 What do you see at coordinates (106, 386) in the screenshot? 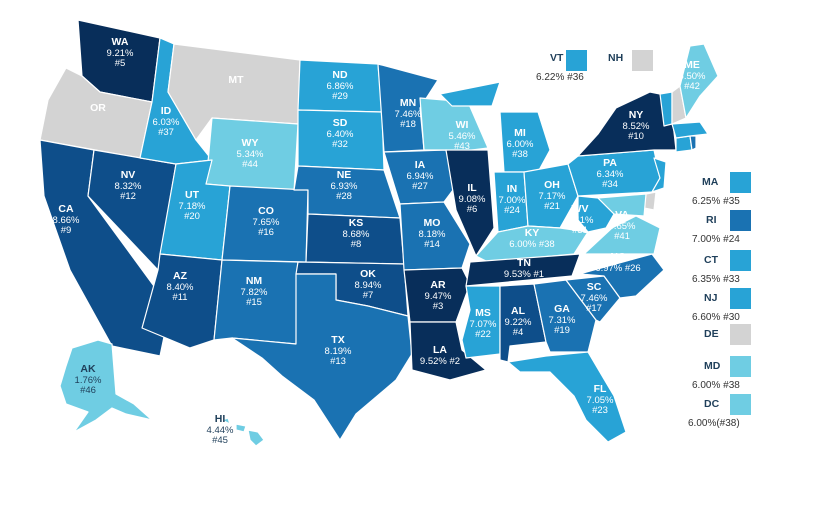
I see `state-AK` at bounding box center [106, 386].